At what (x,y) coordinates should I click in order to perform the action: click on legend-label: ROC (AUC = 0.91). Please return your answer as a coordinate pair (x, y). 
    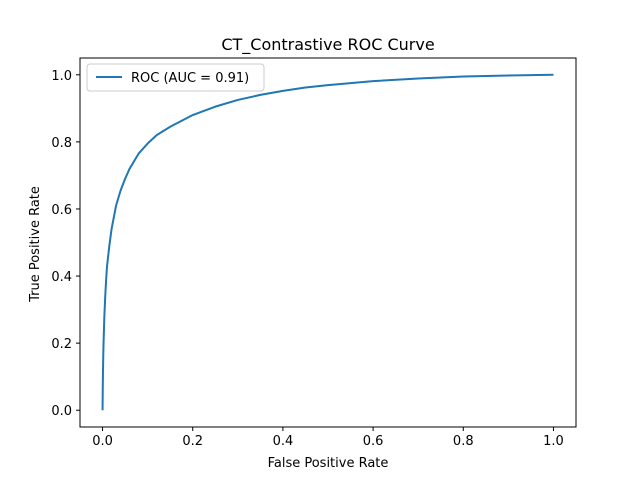
    Looking at the image, I should click on (190, 78).